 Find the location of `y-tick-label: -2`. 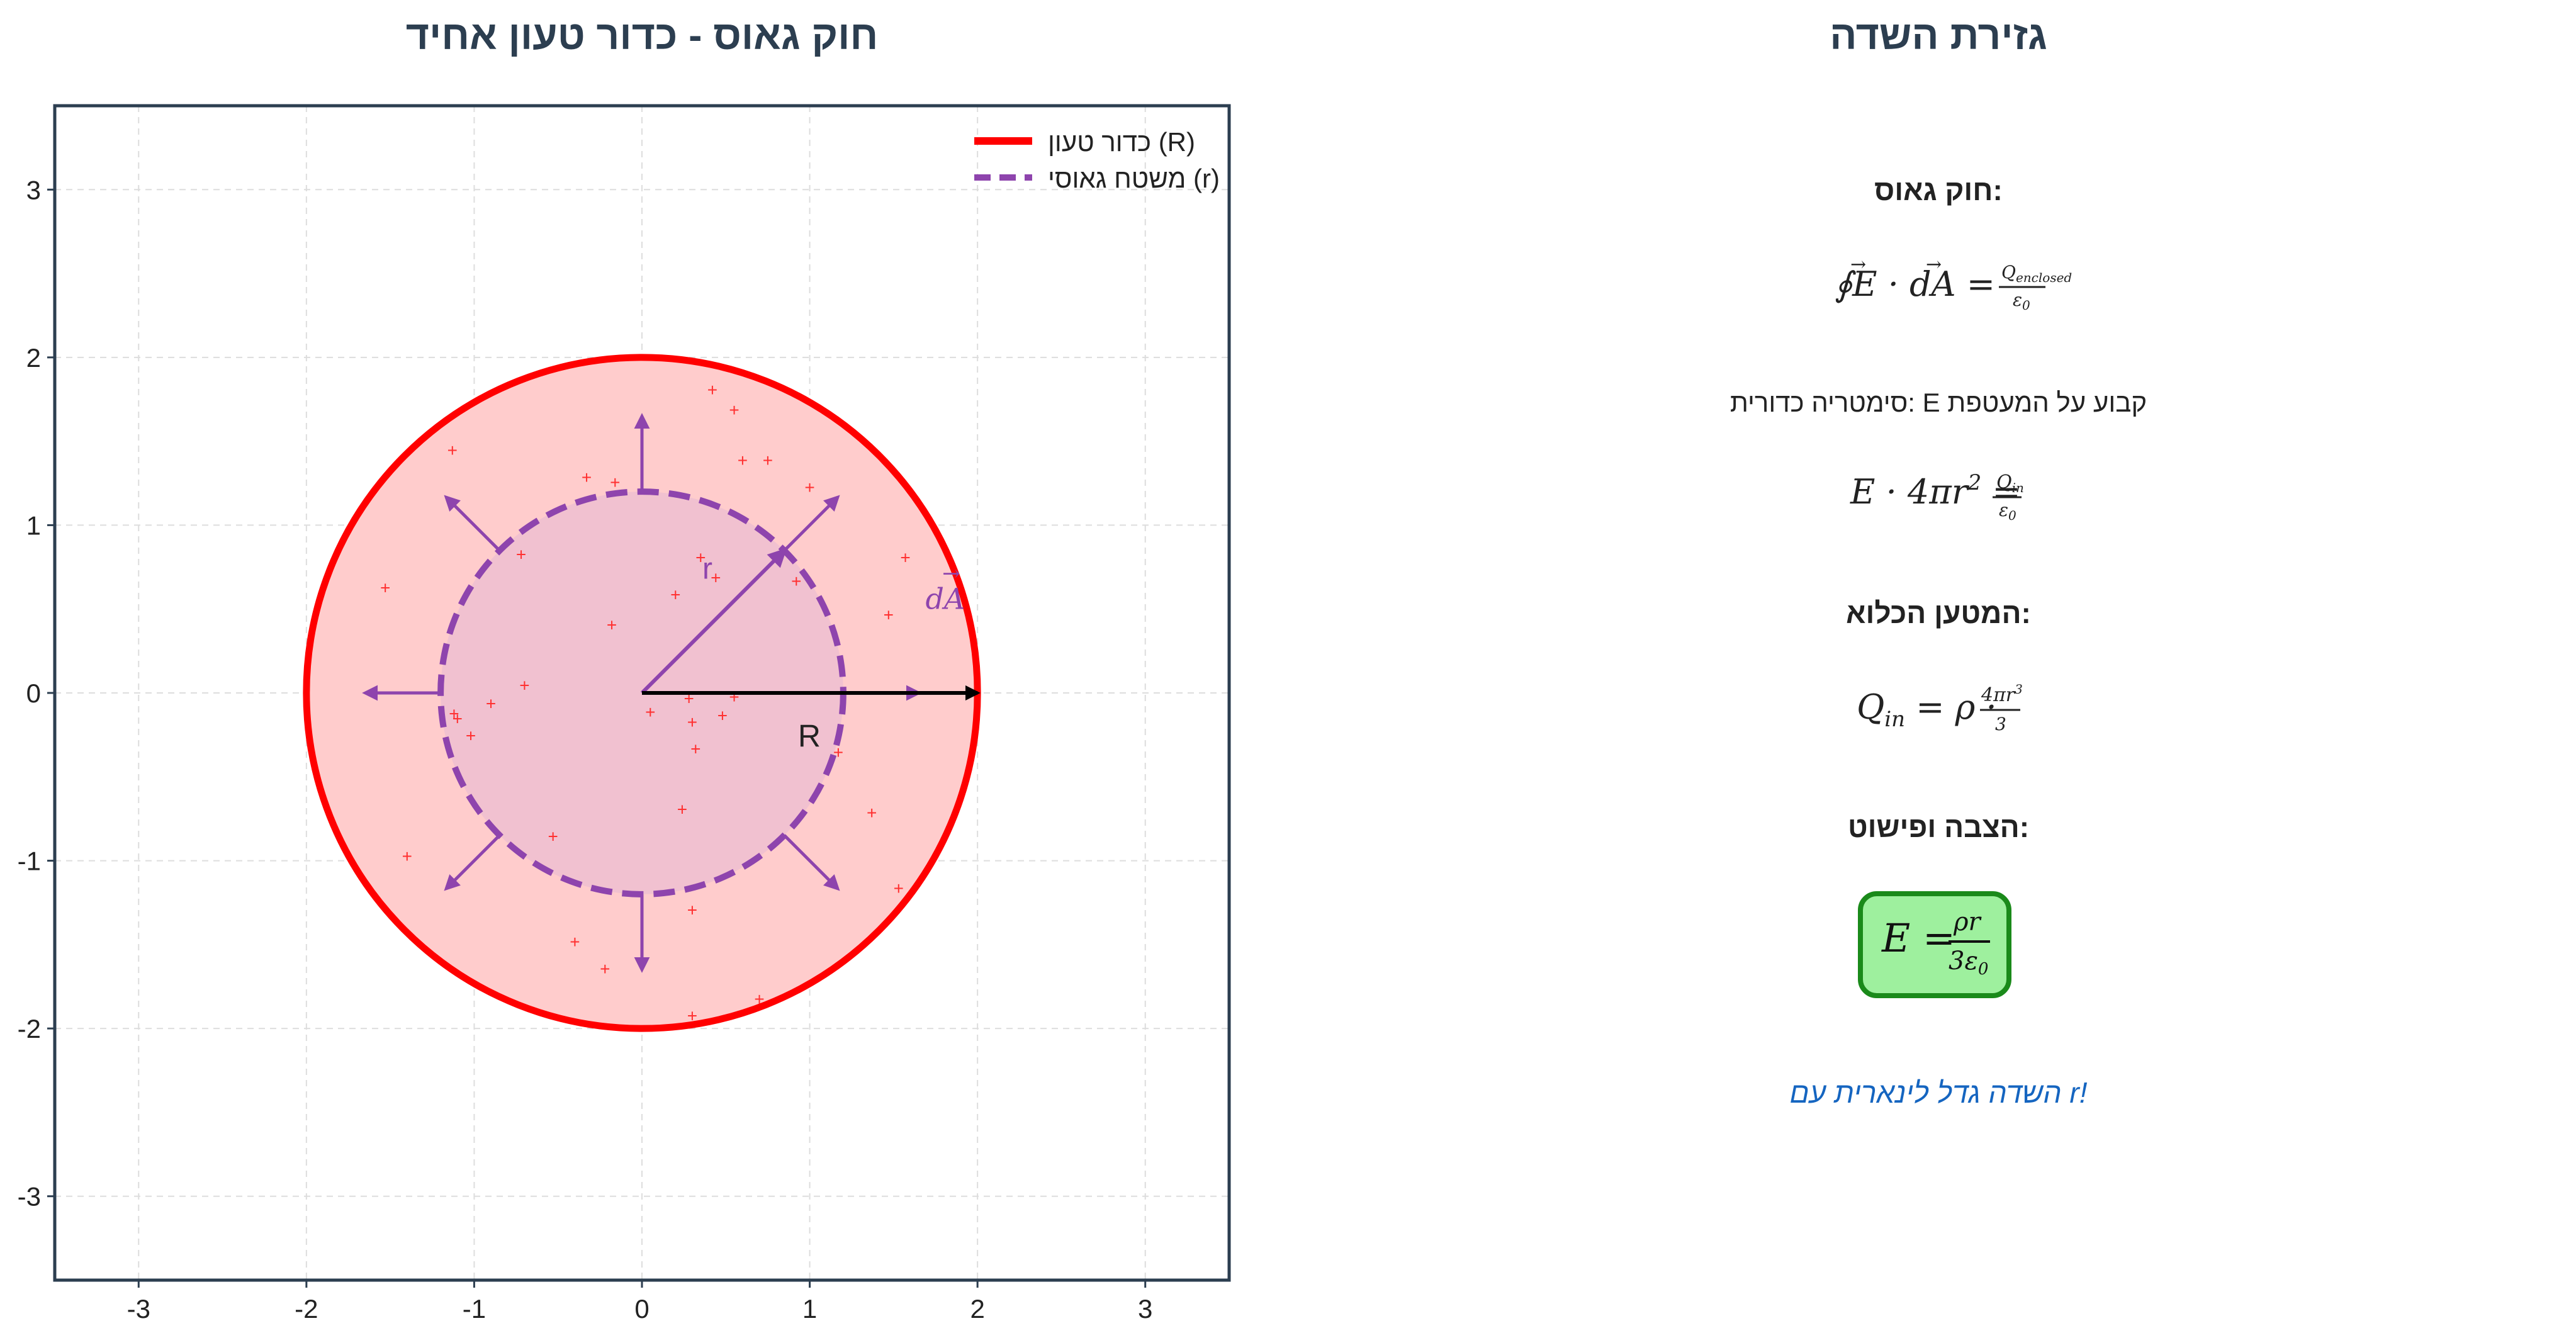

y-tick-label: -2 is located at coordinates (29, 1028).